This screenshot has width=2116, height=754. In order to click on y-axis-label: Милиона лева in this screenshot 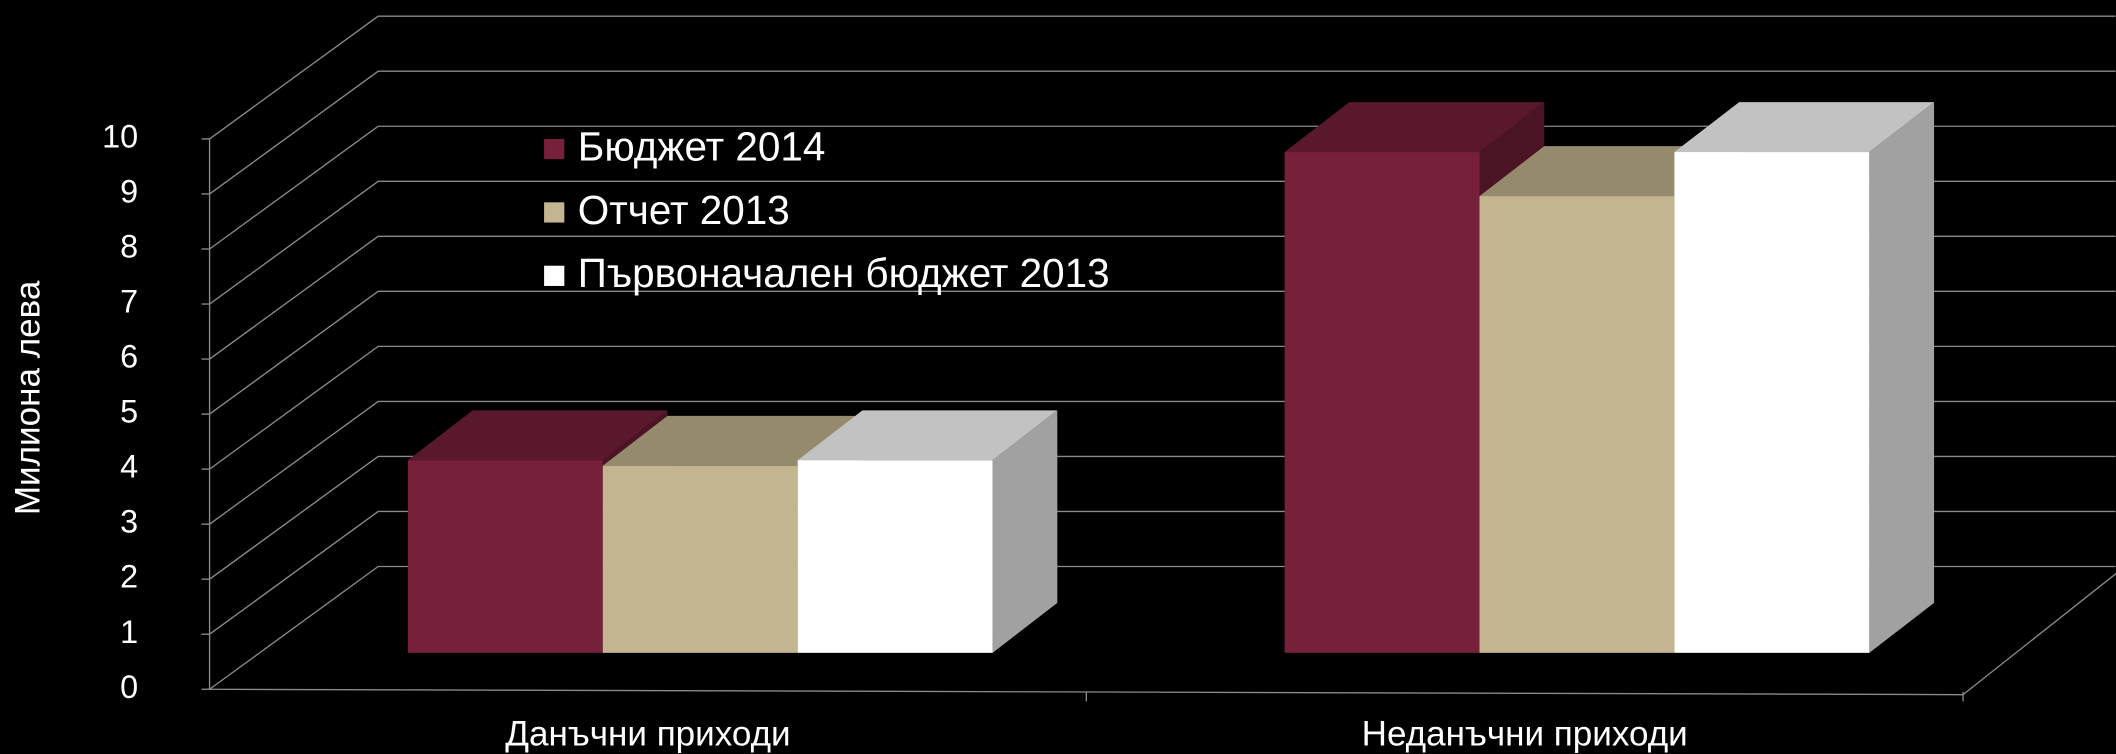, I will do `click(27, 397)`.